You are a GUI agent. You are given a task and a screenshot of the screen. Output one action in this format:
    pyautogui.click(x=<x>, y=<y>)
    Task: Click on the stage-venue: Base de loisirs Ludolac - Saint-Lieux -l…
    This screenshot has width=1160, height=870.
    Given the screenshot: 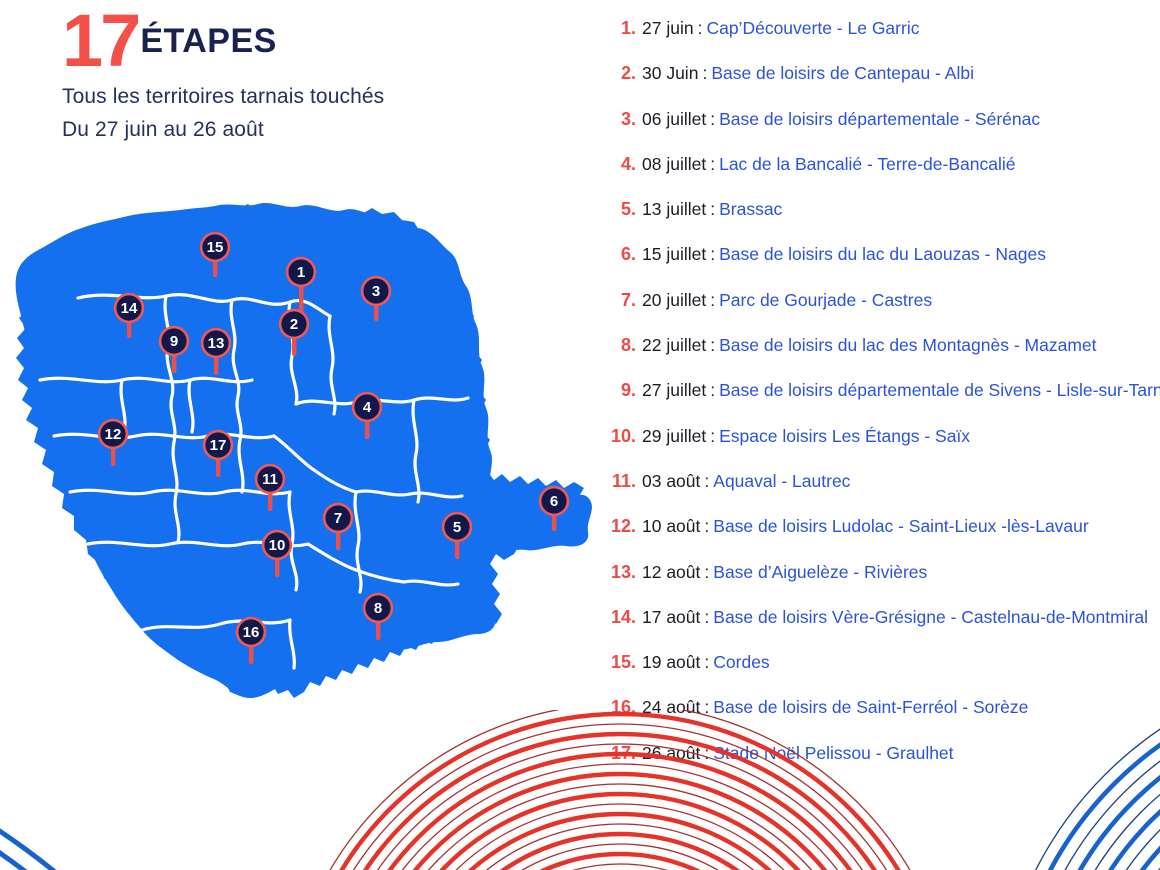 What is the action you would take?
    pyautogui.click(x=901, y=526)
    